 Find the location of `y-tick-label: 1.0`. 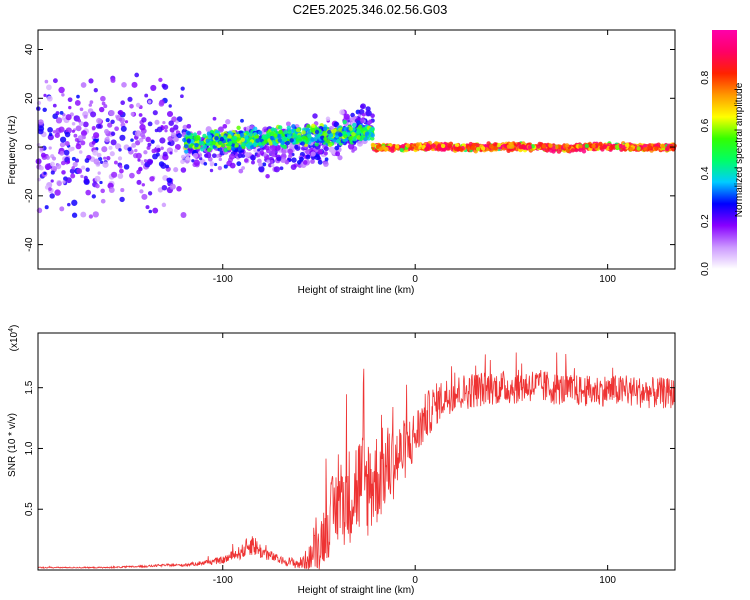

y-tick-label: 1.0 is located at coordinates (29, 448).